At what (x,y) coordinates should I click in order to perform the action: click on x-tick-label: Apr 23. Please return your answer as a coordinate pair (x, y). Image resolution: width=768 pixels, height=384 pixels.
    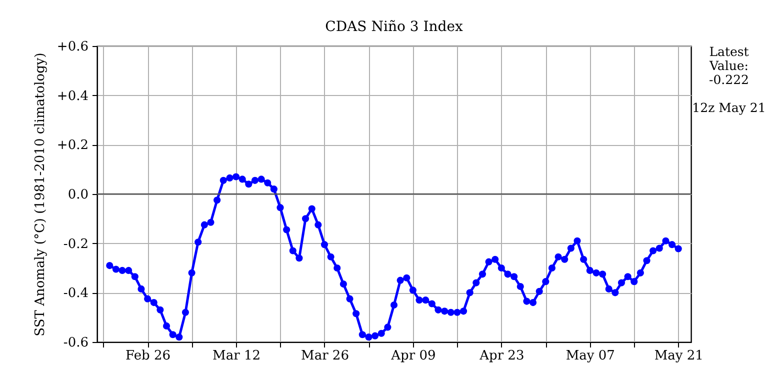
    Looking at the image, I should click on (501, 356).